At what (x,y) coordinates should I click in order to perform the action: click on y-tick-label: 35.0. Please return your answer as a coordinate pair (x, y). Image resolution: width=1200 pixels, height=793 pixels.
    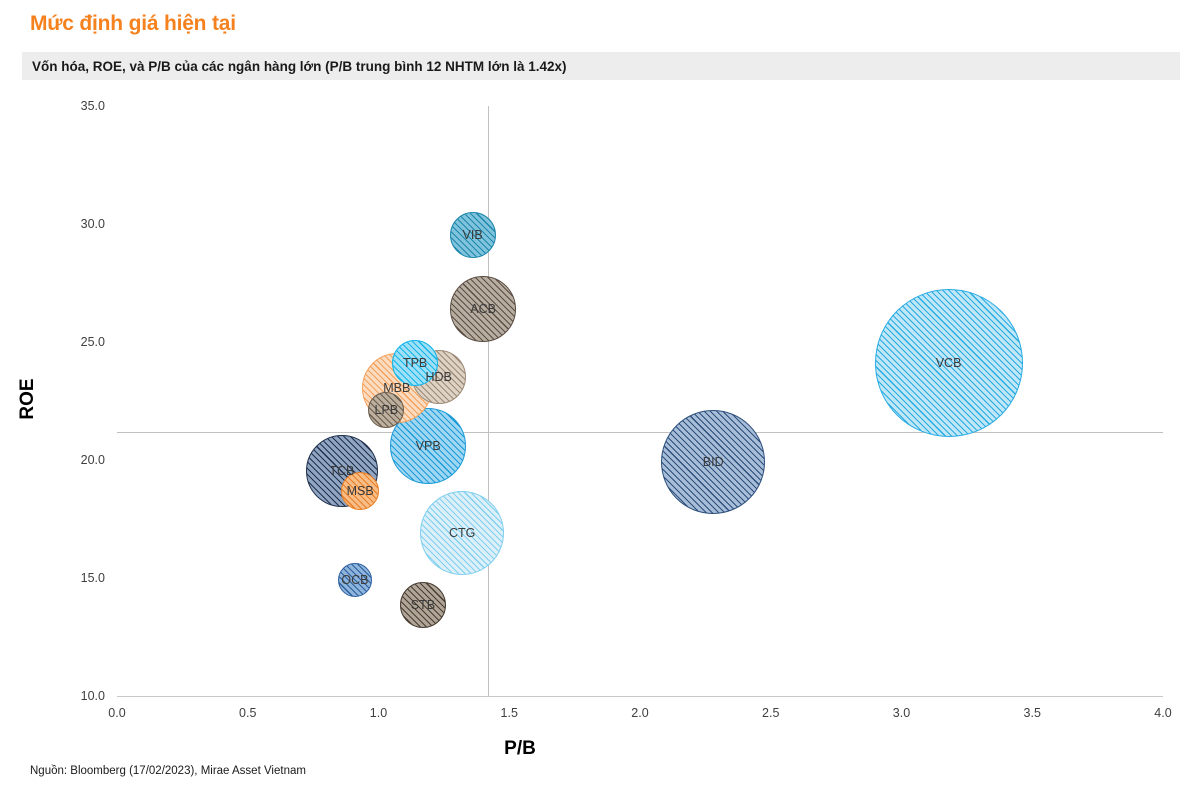
    Looking at the image, I should click on (92, 106).